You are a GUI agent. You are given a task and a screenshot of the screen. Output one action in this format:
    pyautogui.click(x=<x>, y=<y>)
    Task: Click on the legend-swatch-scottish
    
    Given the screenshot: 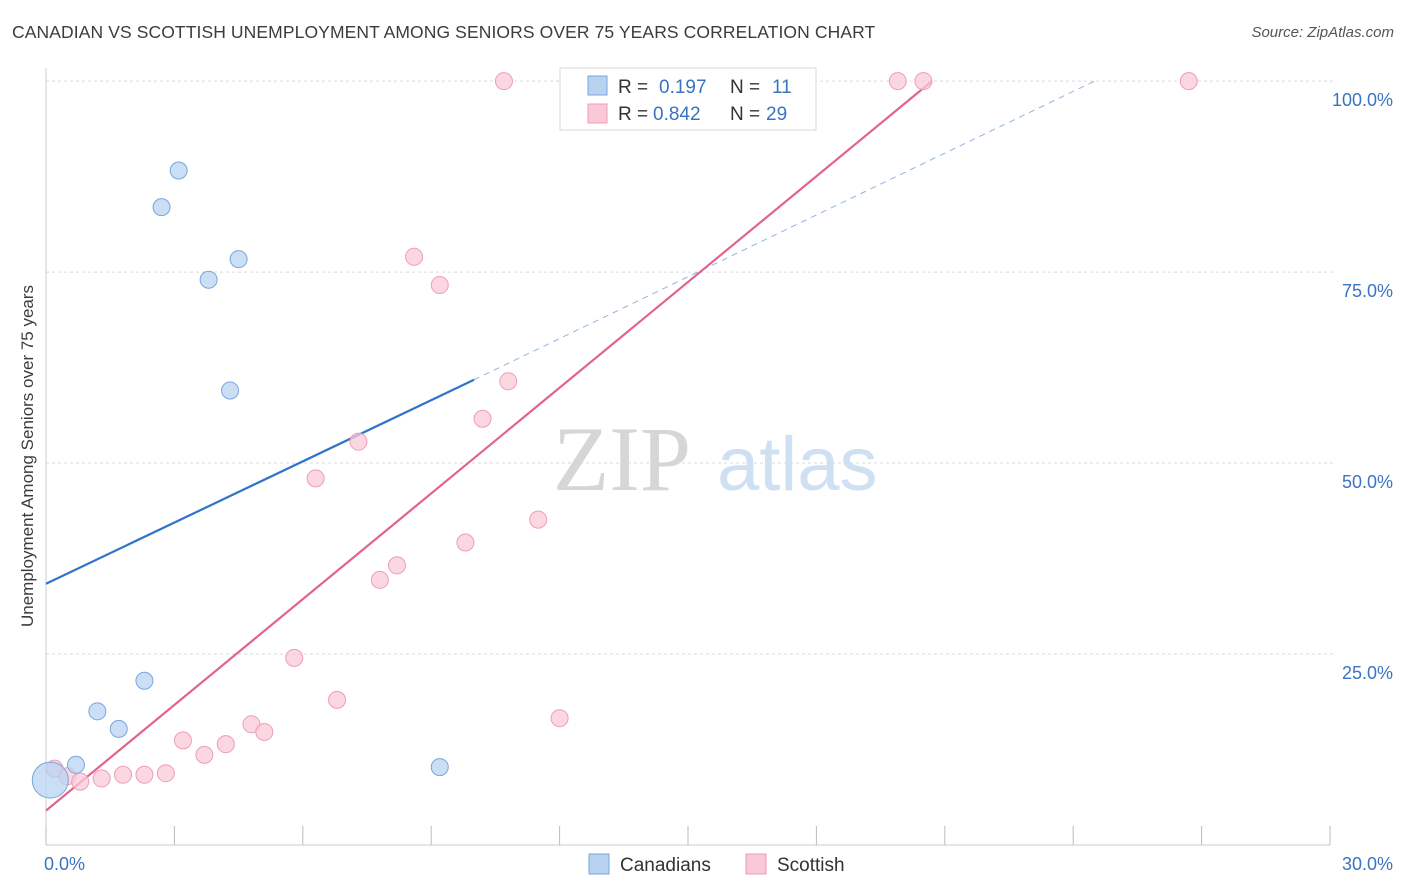 What is the action you would take?
    pyautogui.click(x=597, y=113)
    